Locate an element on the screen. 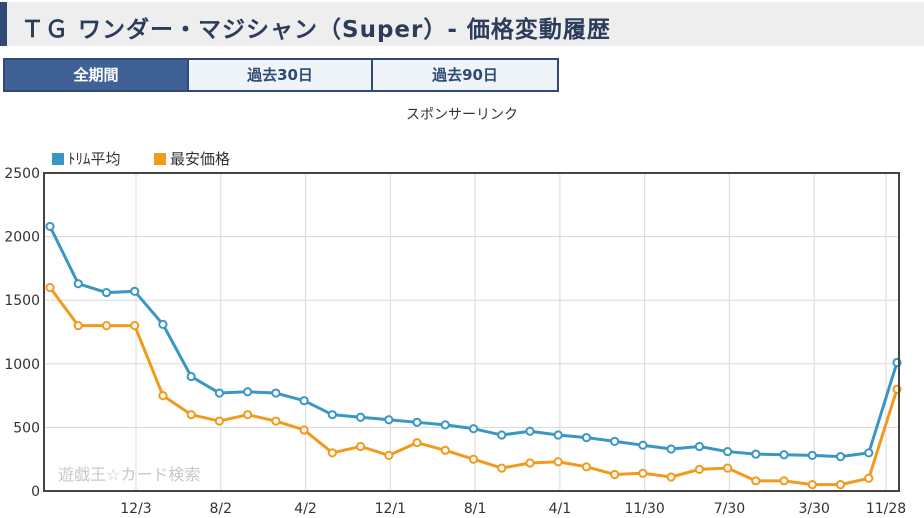 The image size is (924, 518). x-tick-label: 12/3 is located at coordinates (135, 509).